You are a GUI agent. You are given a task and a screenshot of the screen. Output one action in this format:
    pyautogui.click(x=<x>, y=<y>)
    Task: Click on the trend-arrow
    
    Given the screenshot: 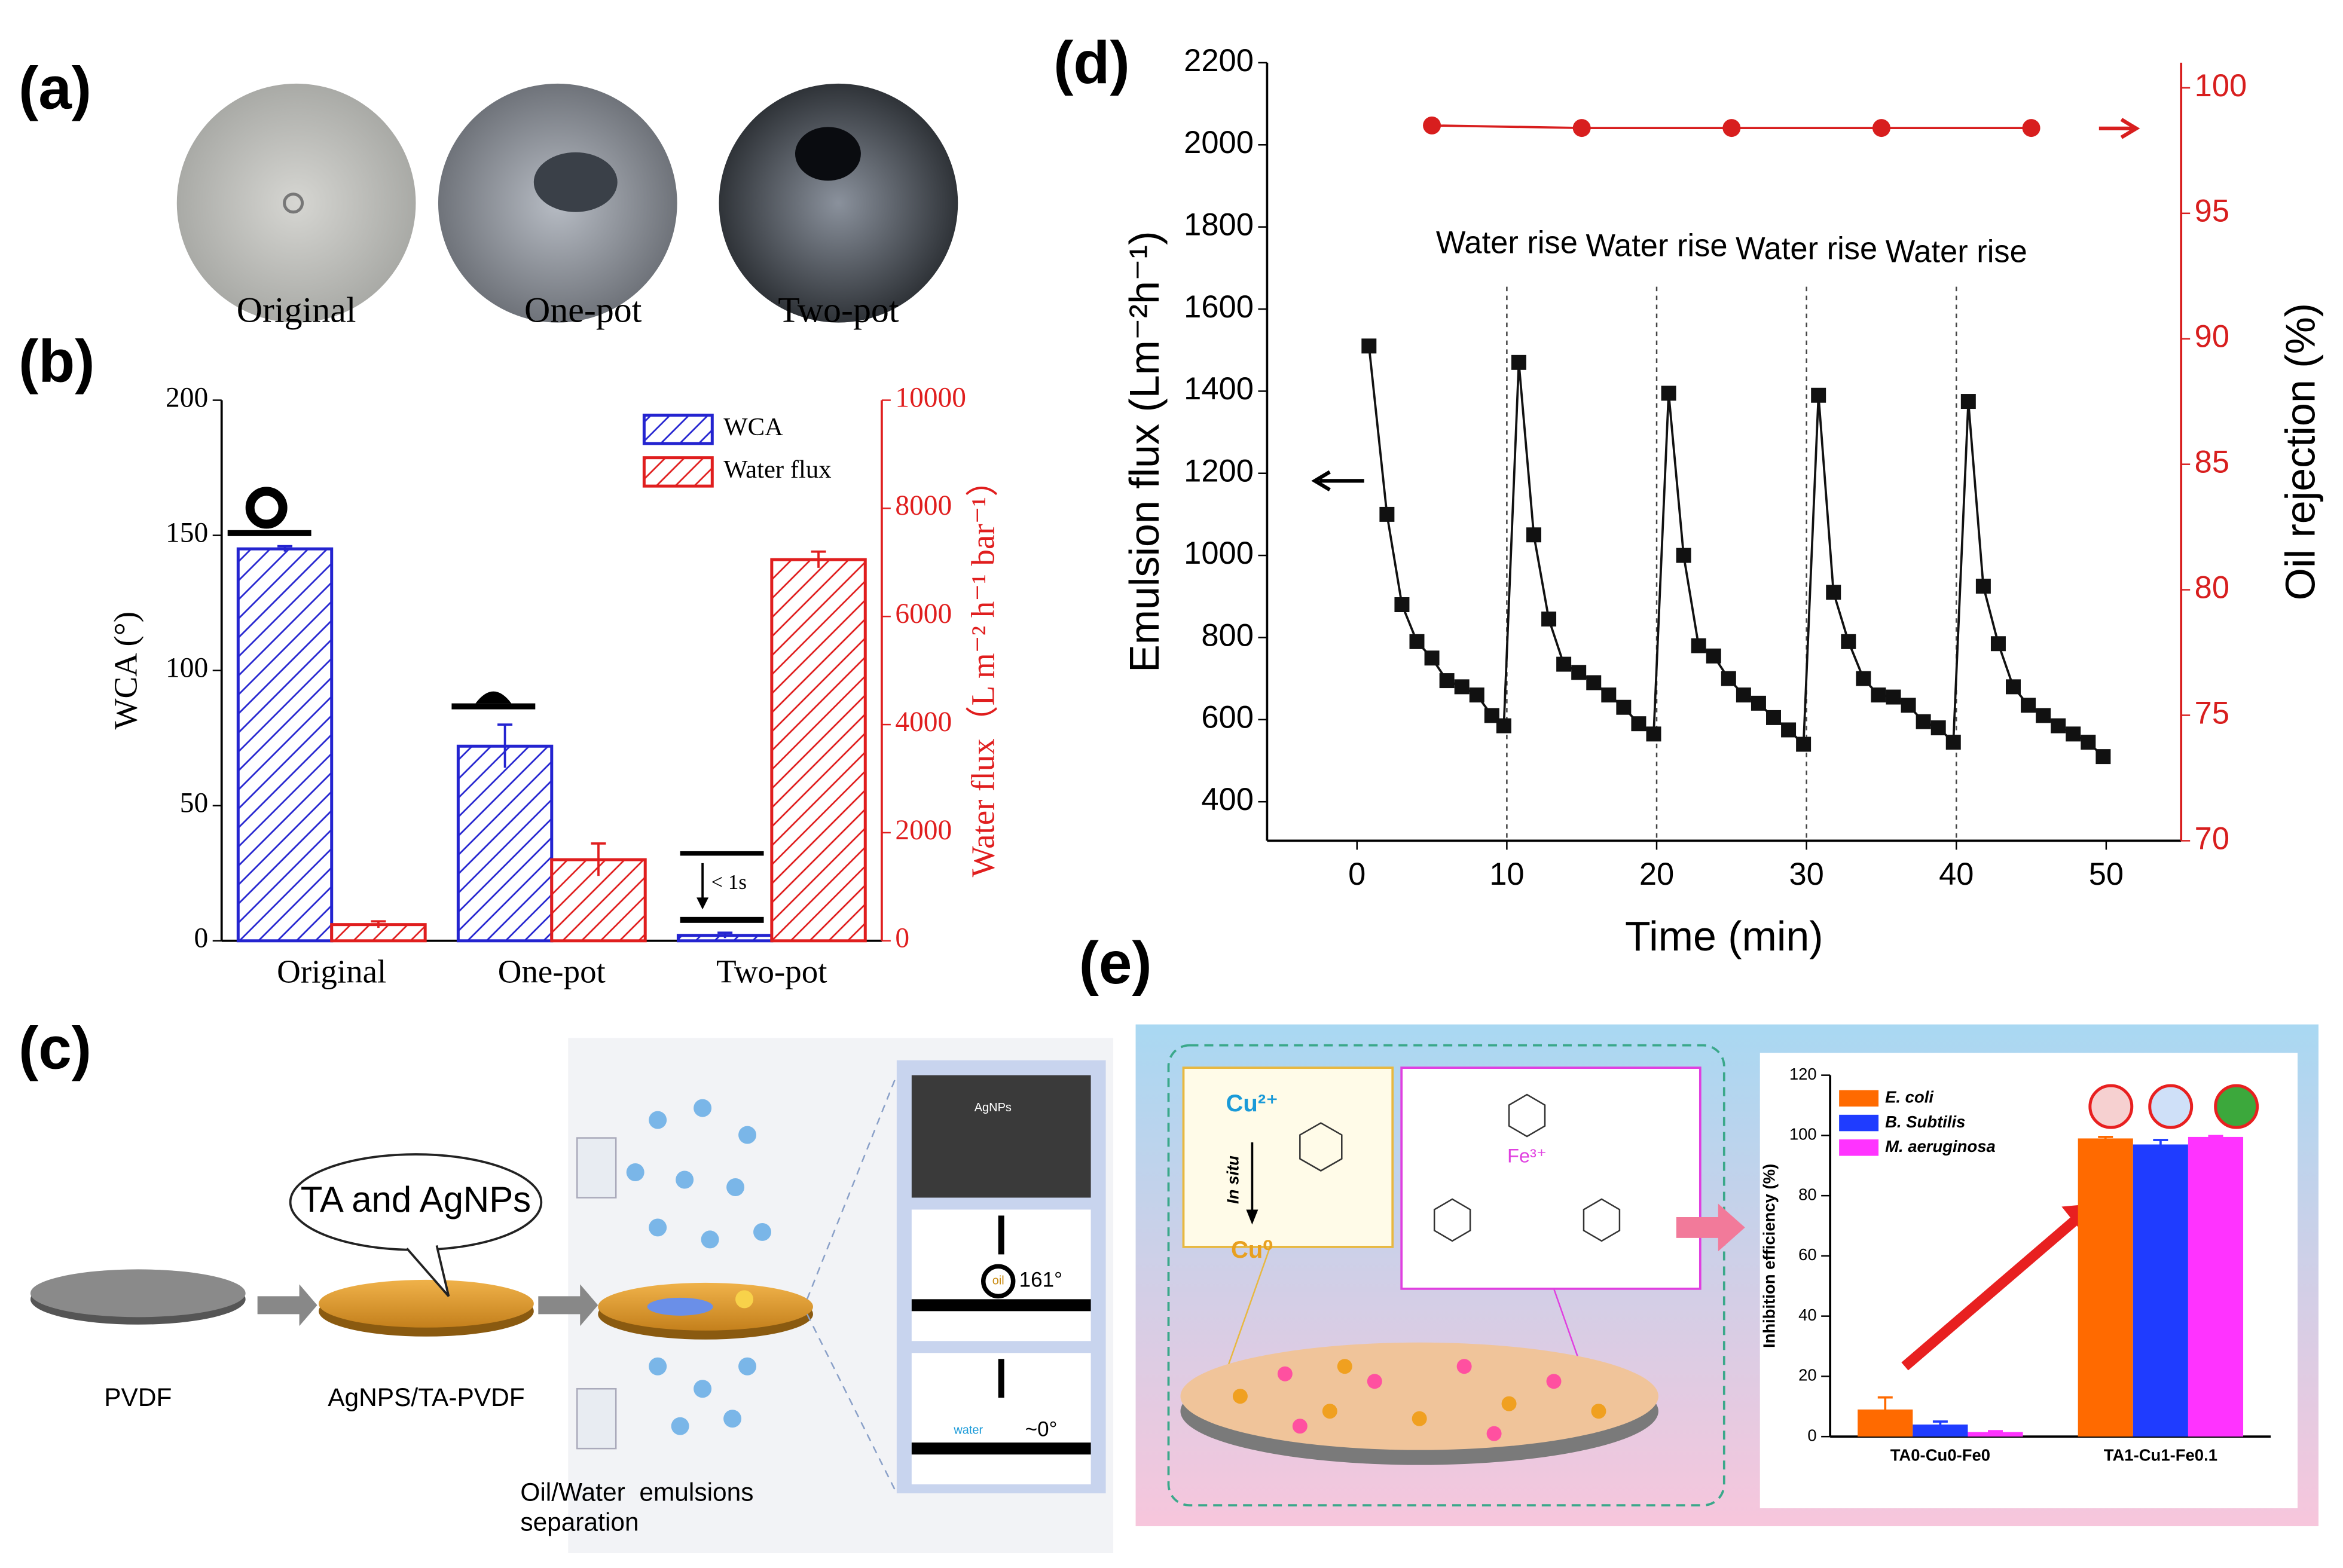 What is the action you would take?
    pyautogui.click(x=1995, y=1289)
    